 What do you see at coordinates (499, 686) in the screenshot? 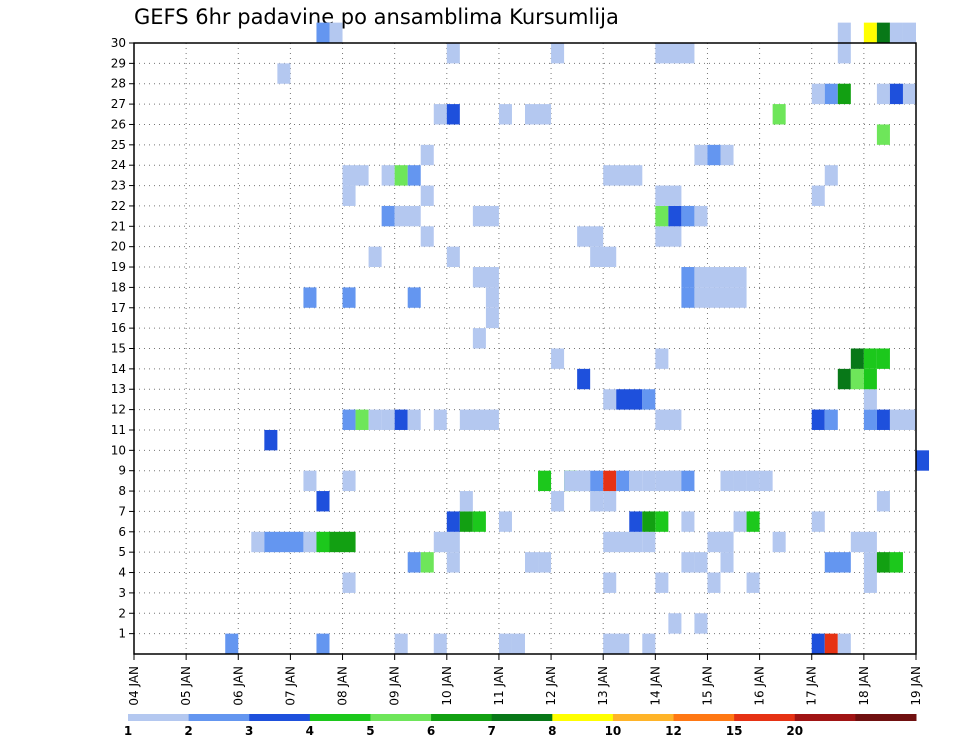
I see `x-tick-label: 11 JAN` at bounding box center [499, 686].